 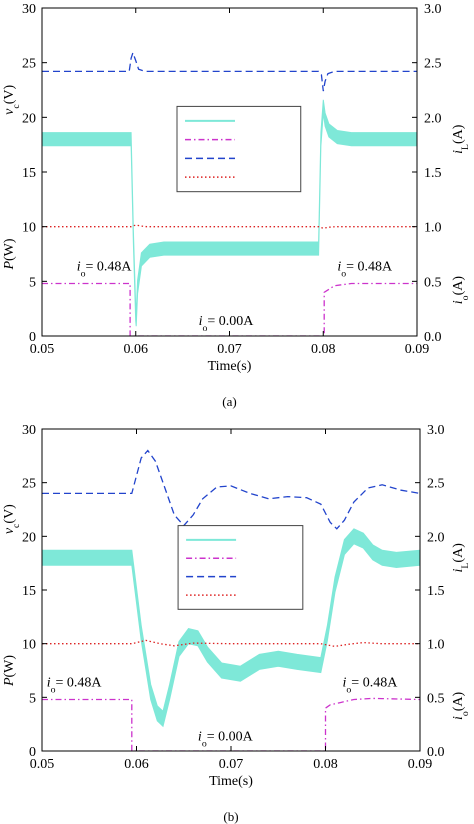 I want to click on ylabel-sub: L, so click(x=465, y=147).